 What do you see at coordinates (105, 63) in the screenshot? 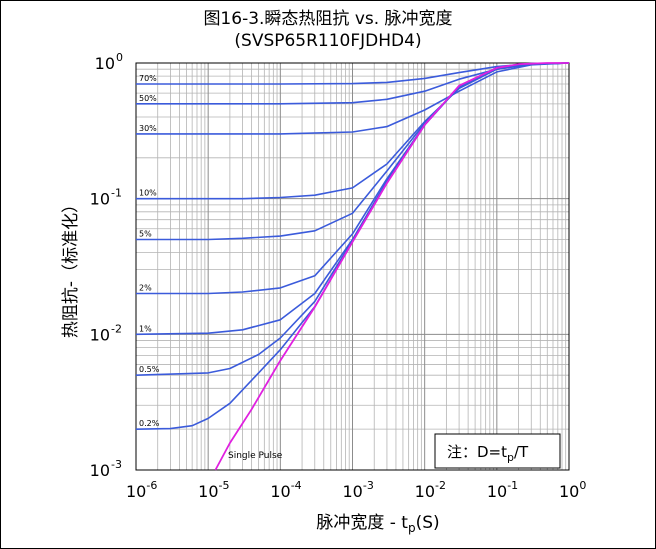
I see `y-tick-label-0: 10` at bounding box center [105, 63].